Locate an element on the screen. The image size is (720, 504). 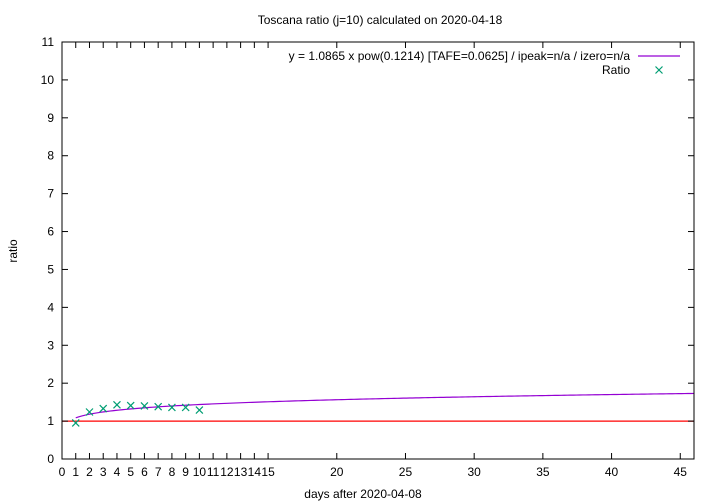
y-axis-label: ratio is located at coordinates (13, 251).